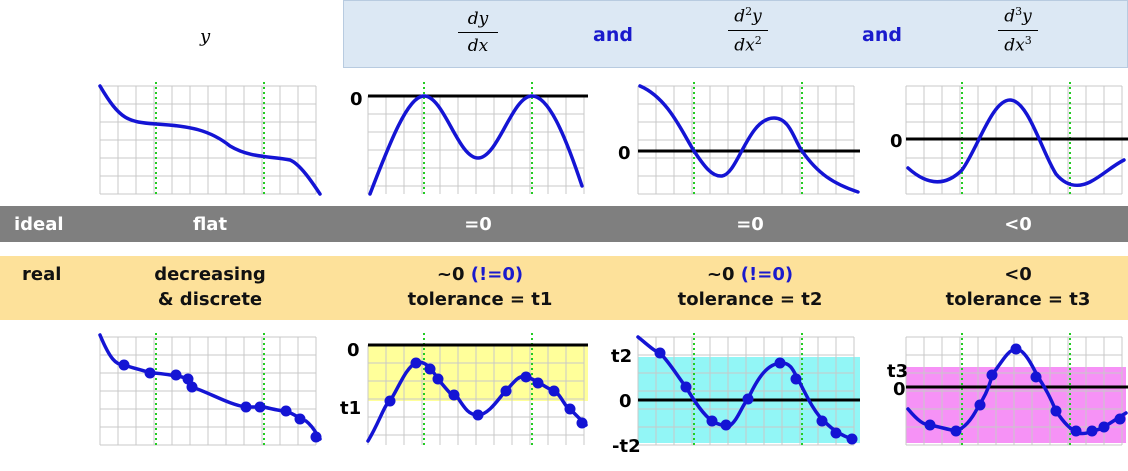 This screenshot has height=471, width=1128. What do you see at coordinates (478, 32) in the screenshot?
I see `first-derivative-label: dy dx` at bounding box center [478, 32].